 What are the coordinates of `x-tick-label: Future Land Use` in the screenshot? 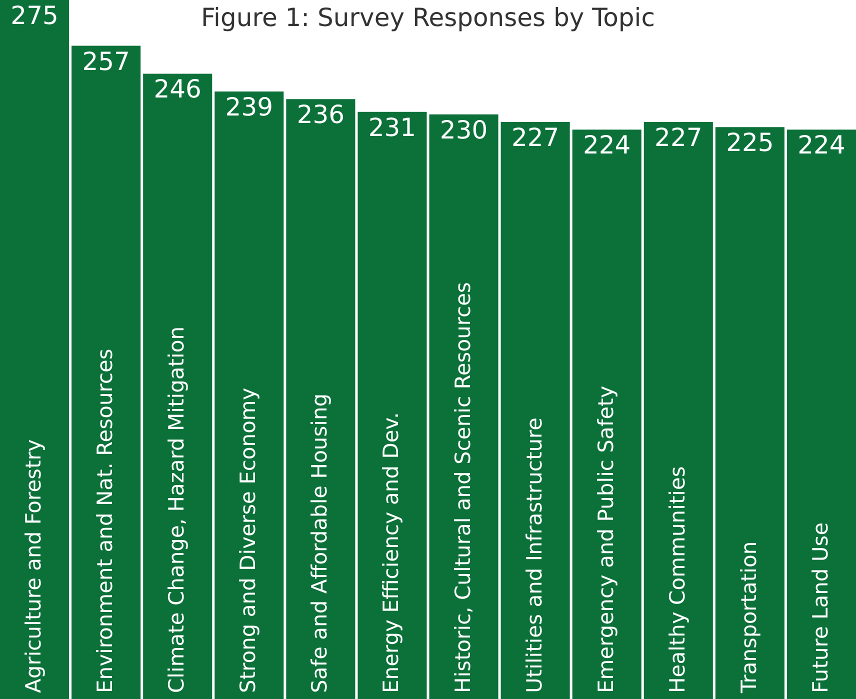 It's located at (820, 607).